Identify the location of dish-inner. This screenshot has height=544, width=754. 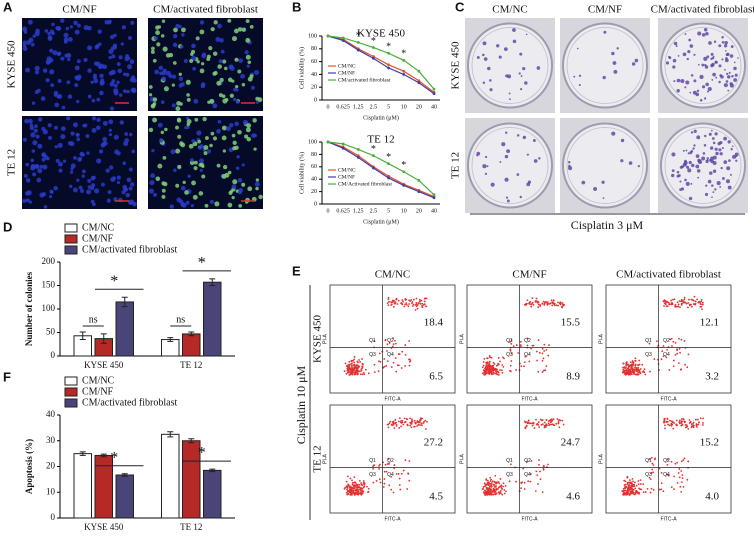
(605, 165).